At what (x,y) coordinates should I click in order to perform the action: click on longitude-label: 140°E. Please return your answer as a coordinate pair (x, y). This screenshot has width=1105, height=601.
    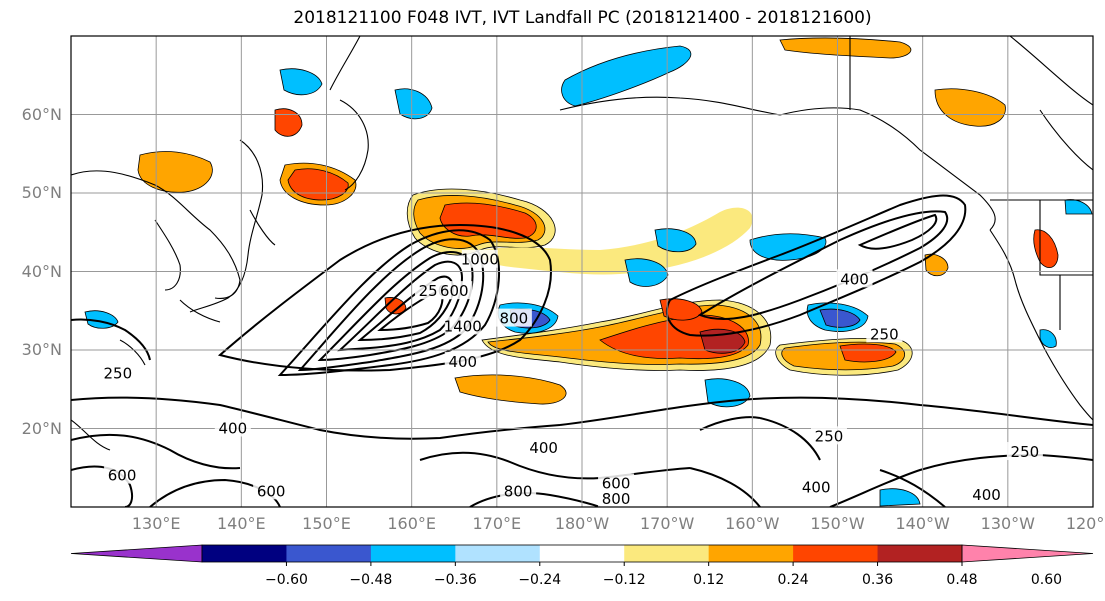
    Looking at the image, I should click on (241, 523).